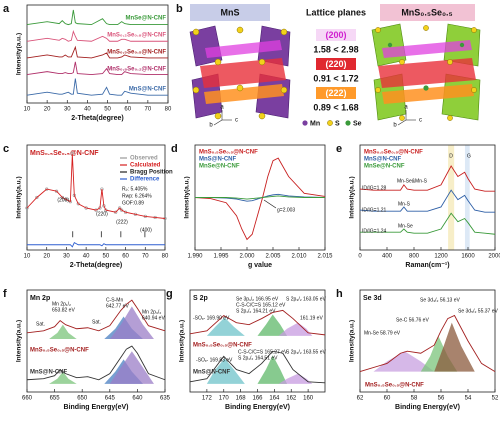 The width and height of the screenshot is (500, 425). Describe the element at coordinates (336, 12) in the screenshot. I see `center-title: Lattice planes` at that location.